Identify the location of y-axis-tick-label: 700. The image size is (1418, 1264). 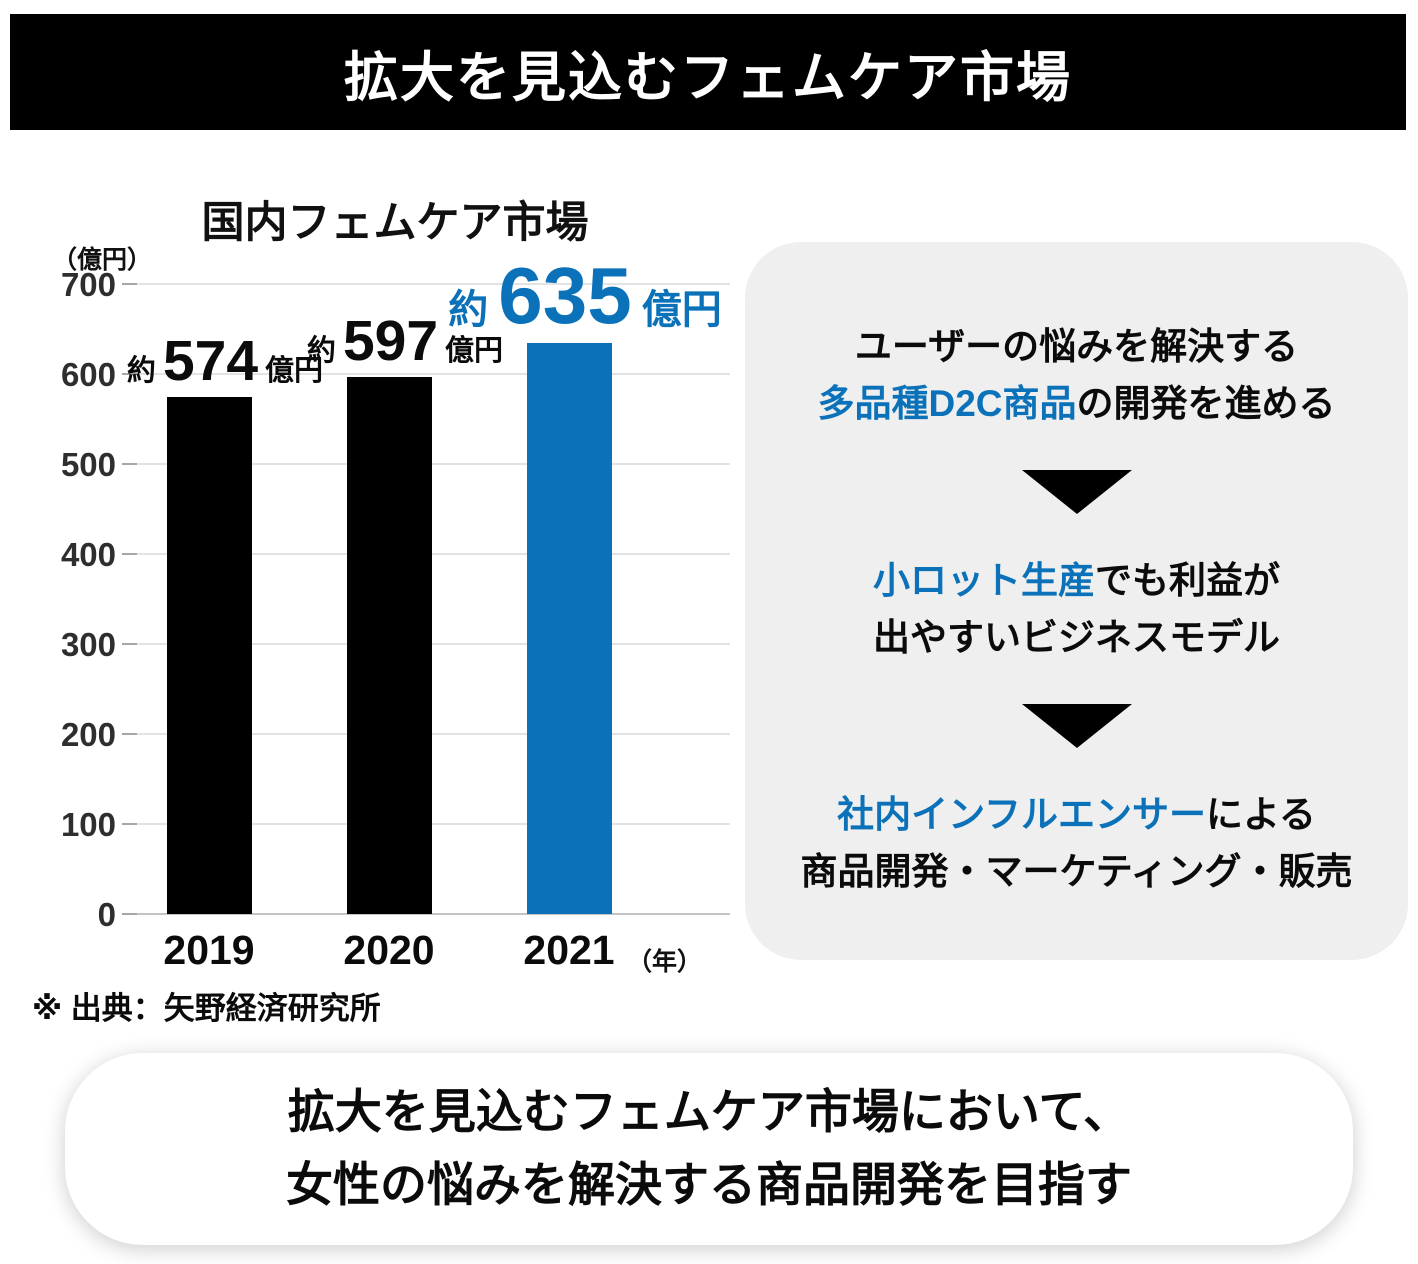
(88, 284).